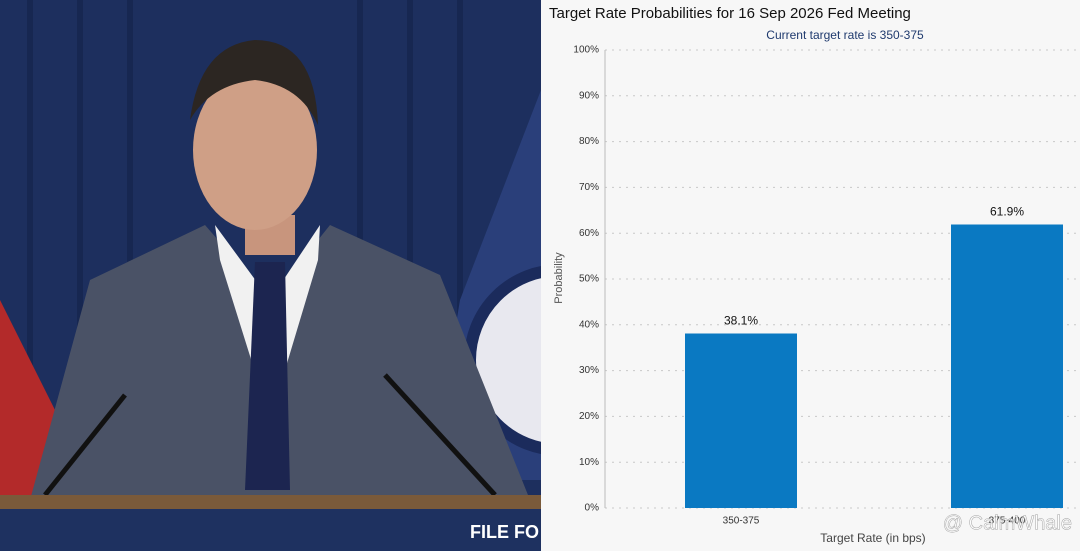 The image size is (1080, 556). Describe the element at coordinates (586, 50) in the screenshot. I see `y-tick-label: 100%` at that location.